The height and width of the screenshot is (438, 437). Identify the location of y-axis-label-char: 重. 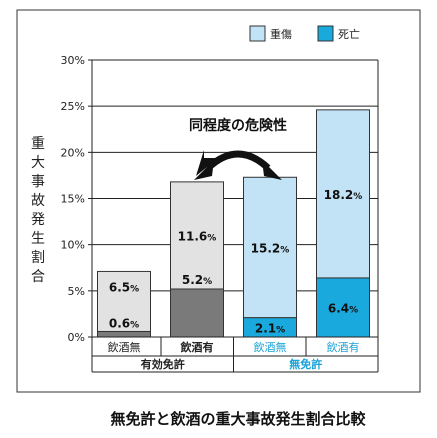
(38, 144).